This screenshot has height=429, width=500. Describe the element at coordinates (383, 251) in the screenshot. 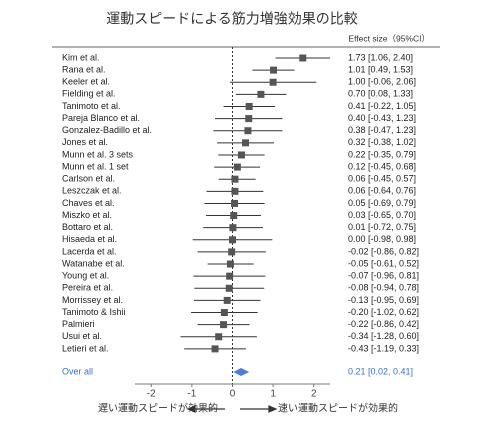

I see `value-label: -0.02 [-0.86, 0.82]` at that location.